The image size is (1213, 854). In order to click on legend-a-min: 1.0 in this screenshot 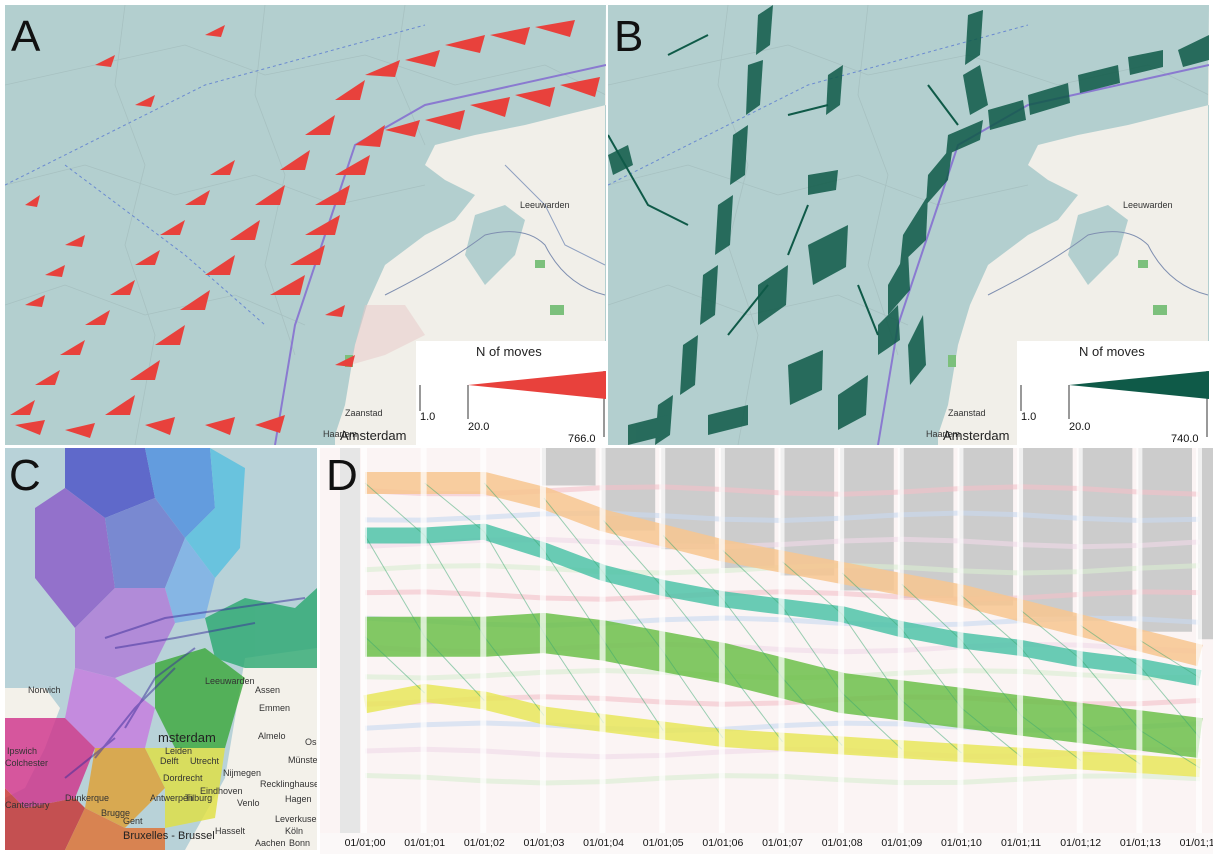, I will do `click(428, 417)`.